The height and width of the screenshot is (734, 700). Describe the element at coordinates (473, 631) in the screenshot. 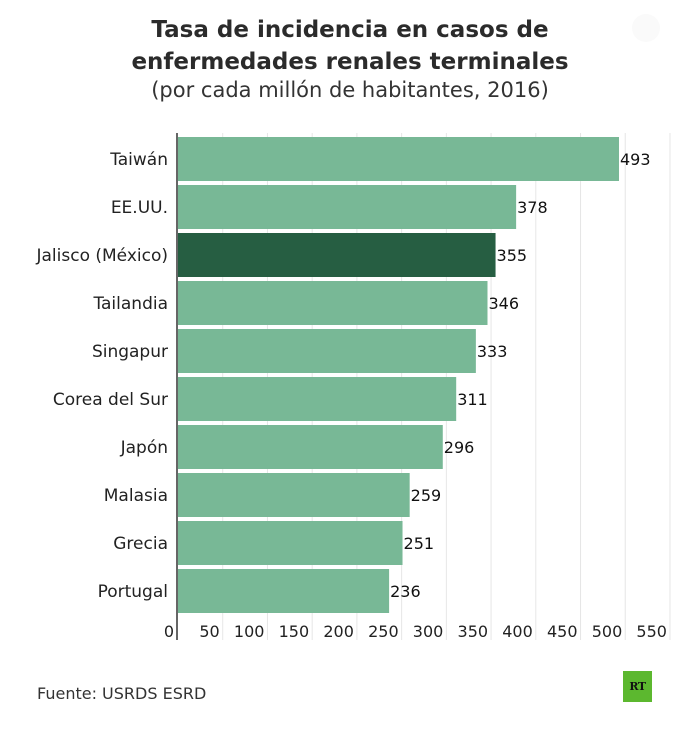

I see `x-tick-label: 350` at that location.